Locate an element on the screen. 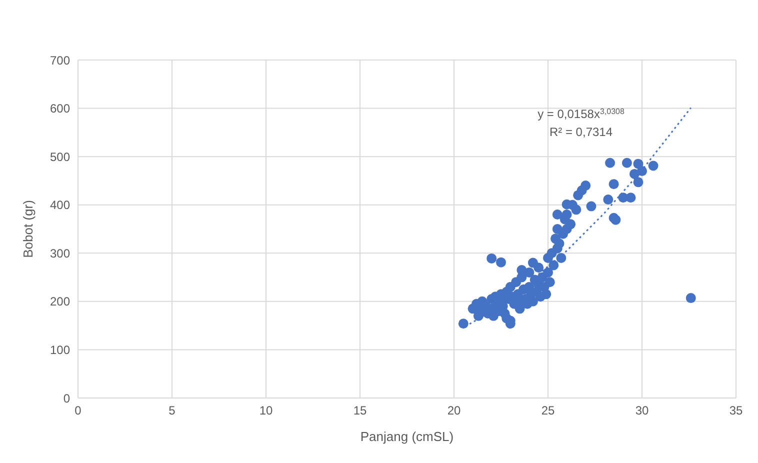 Image resolution: width=758 pixels, height=463 pixels. y-tick-label: 300 is located at coordinates (60, 253).